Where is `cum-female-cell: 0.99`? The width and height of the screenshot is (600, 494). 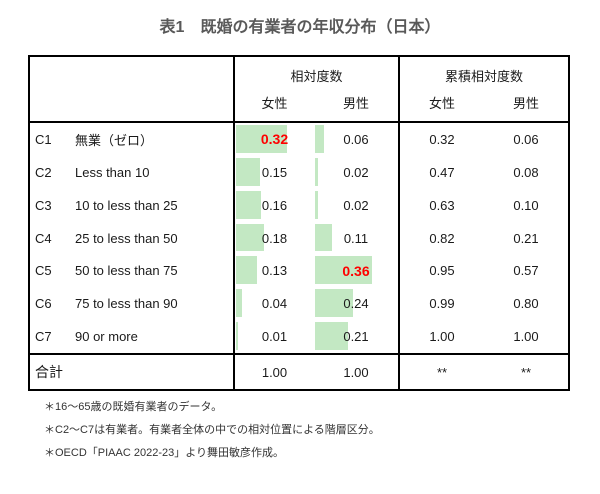
cum-female-cell: 0.99 is located at coordinates (442, 304).